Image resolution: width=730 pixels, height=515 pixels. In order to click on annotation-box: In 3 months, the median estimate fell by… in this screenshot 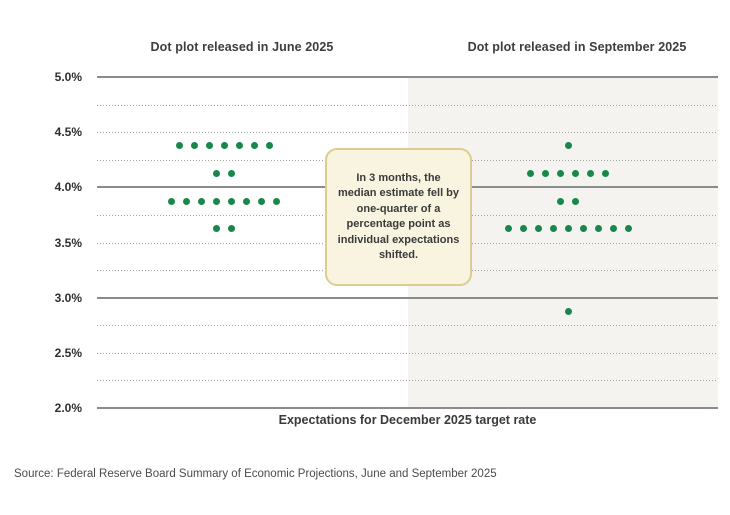, I will do `click(398, 217)`.